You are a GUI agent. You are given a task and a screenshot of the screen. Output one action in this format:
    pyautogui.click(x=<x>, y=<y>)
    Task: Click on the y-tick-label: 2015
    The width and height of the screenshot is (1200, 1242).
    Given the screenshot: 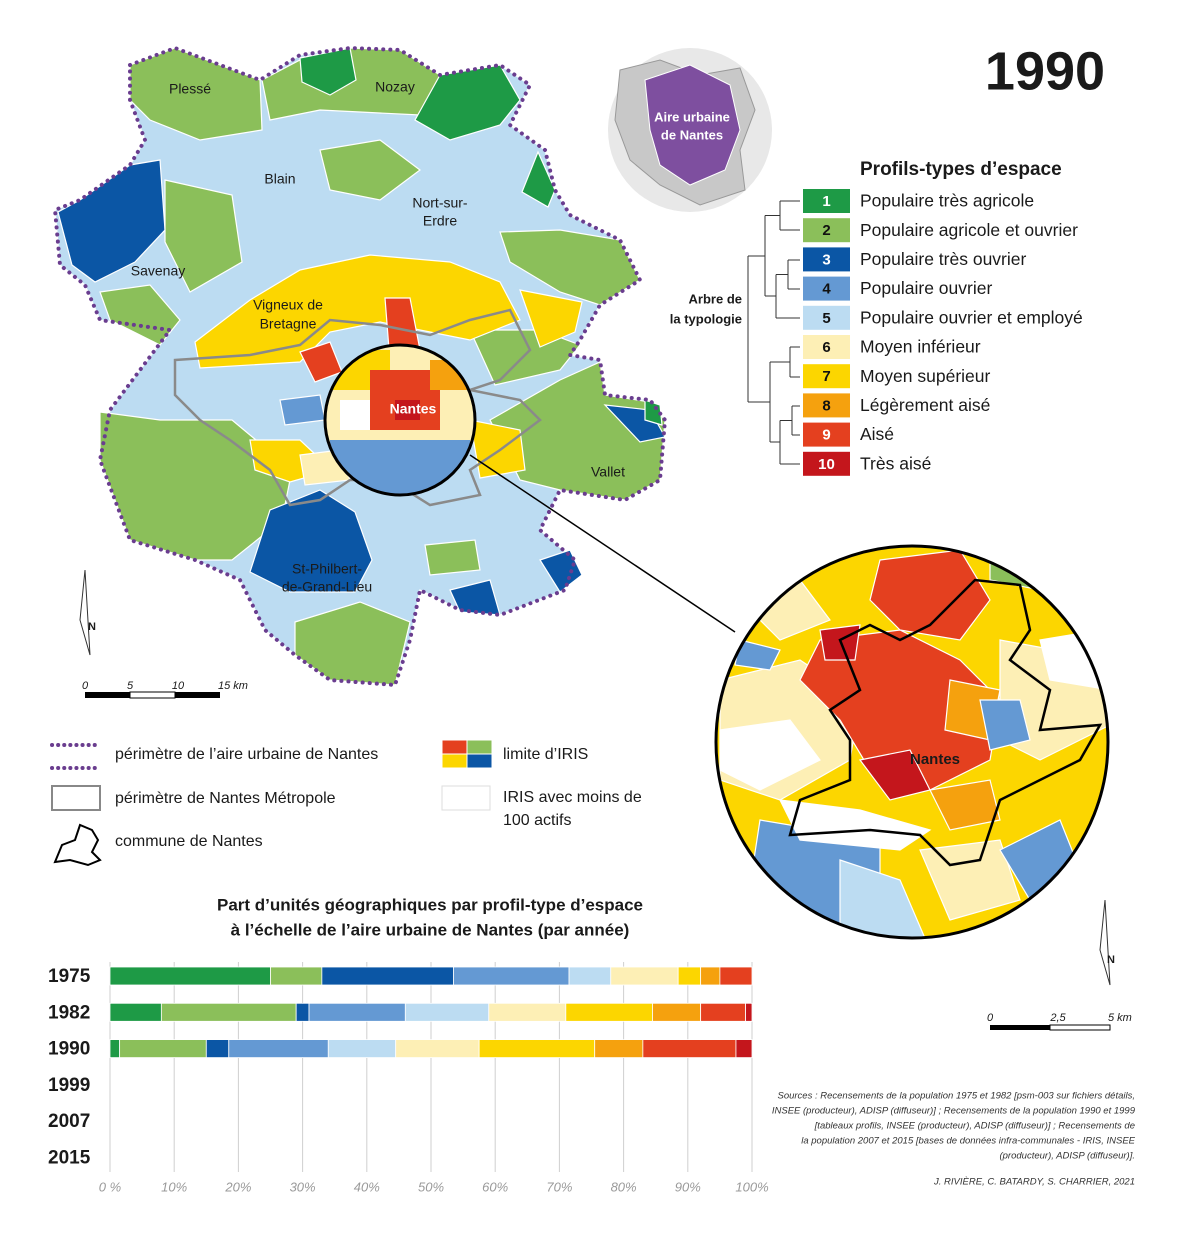 What is the action you would take?
    pyautogui.click(x=69, y=1158)
    